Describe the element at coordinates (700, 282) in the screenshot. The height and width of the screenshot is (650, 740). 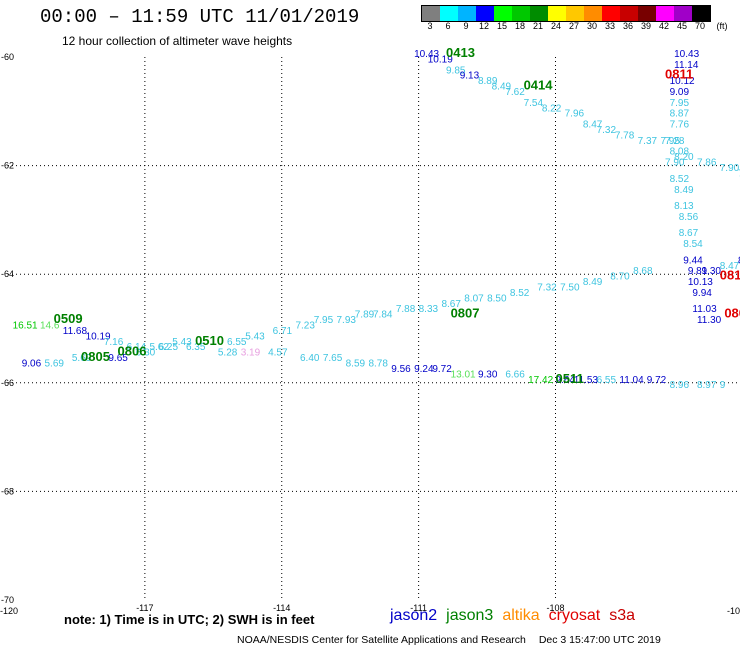
I see `wave-height-label: 10.13` at that location.